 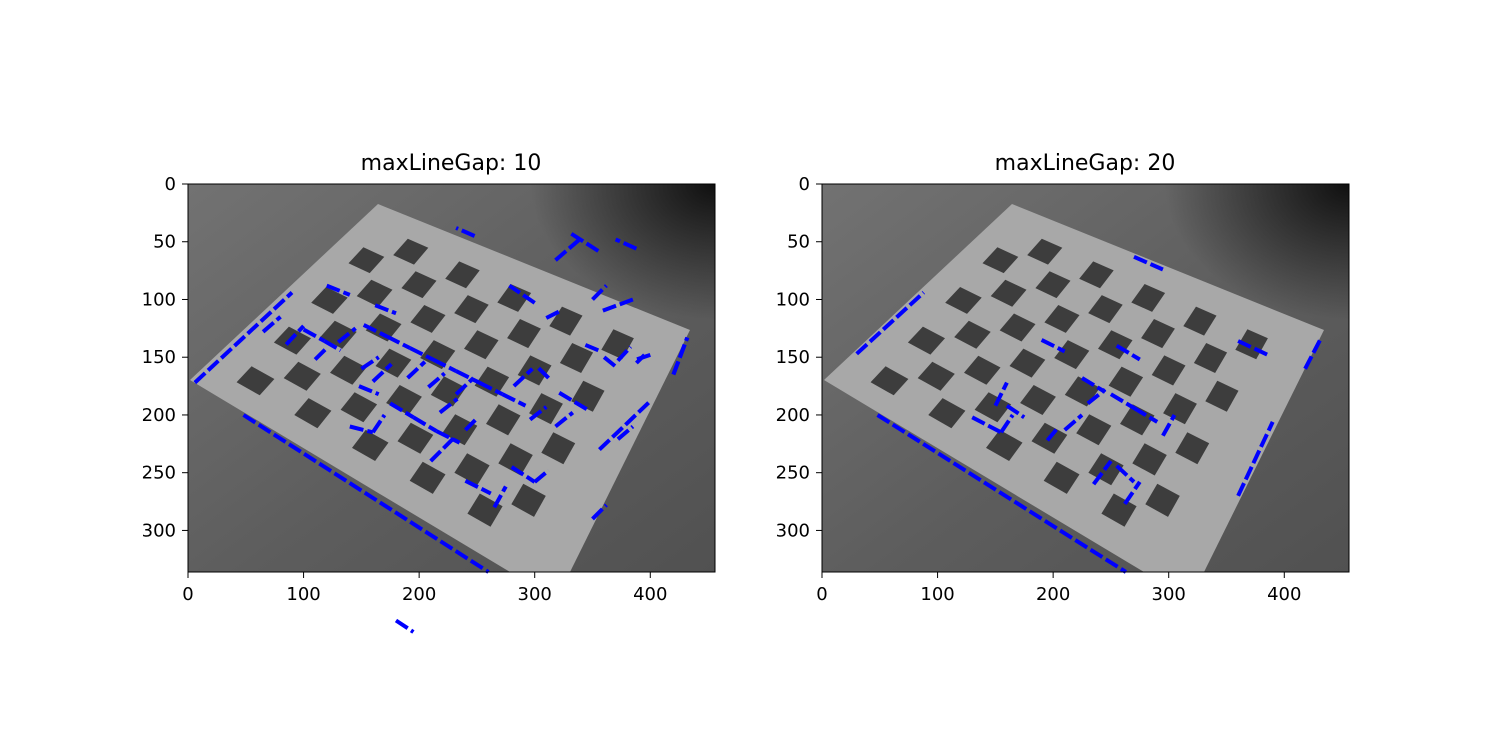 What do you see at coordinates (159, 473) in the screenshot?
I see `y-tick-label: 250` at bounding box center [159, 473].